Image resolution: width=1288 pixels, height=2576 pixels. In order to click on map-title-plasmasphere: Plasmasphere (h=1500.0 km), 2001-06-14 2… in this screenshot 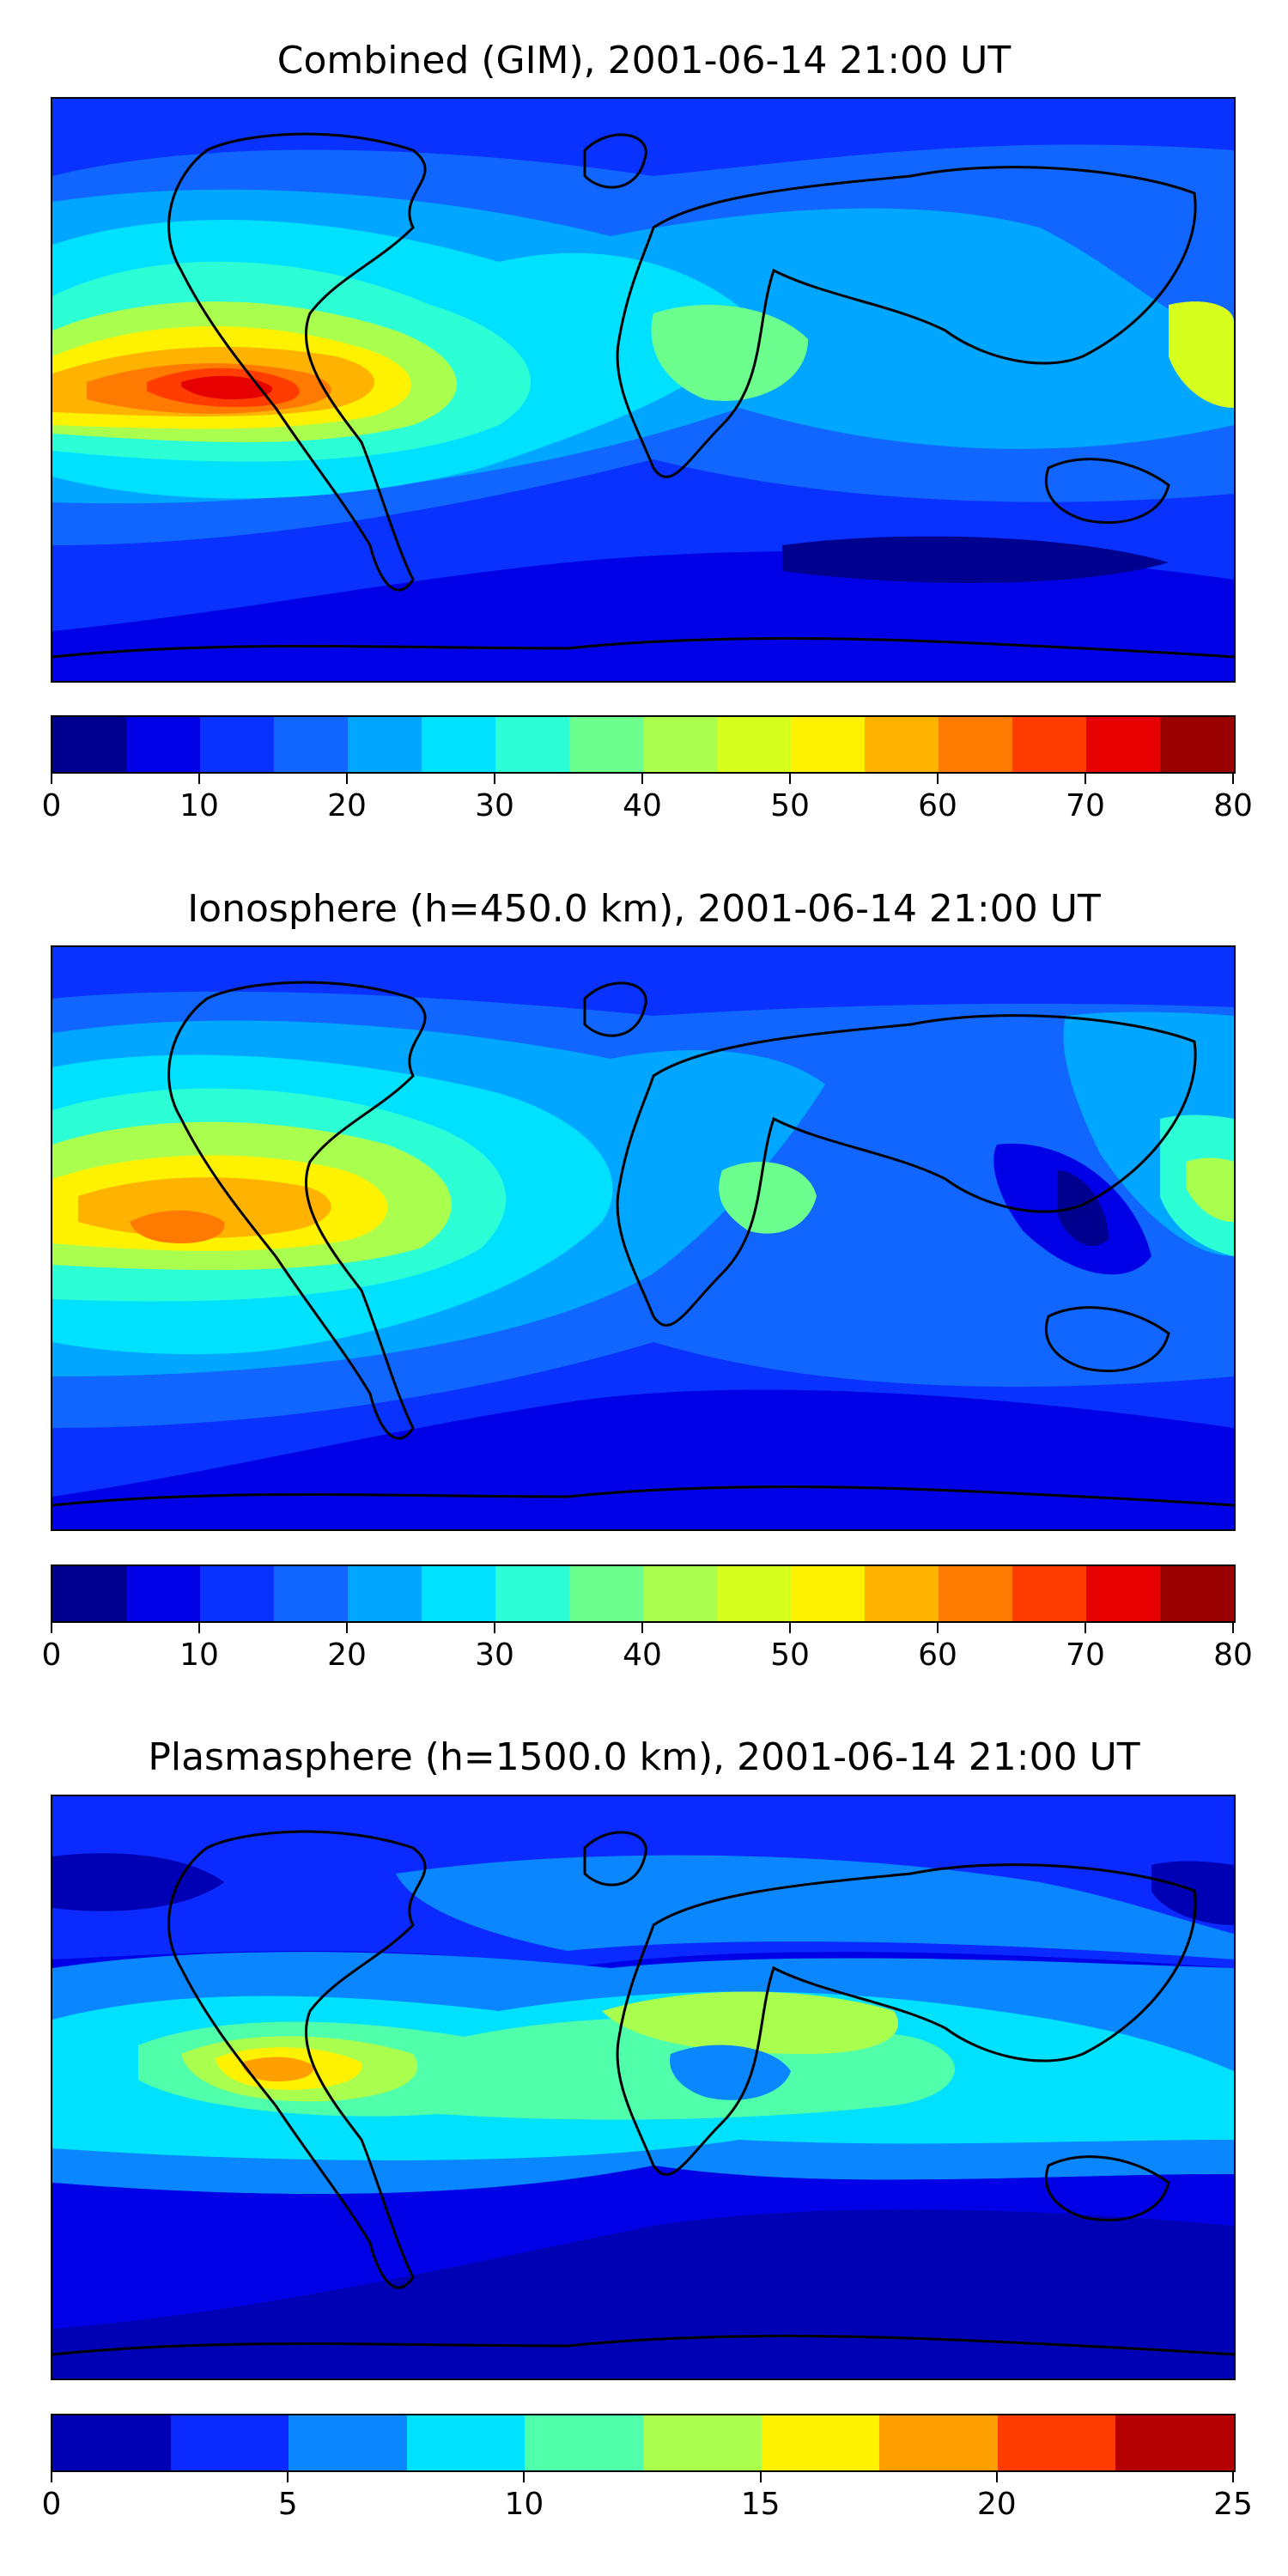, I will do `click(644, 1757)`.